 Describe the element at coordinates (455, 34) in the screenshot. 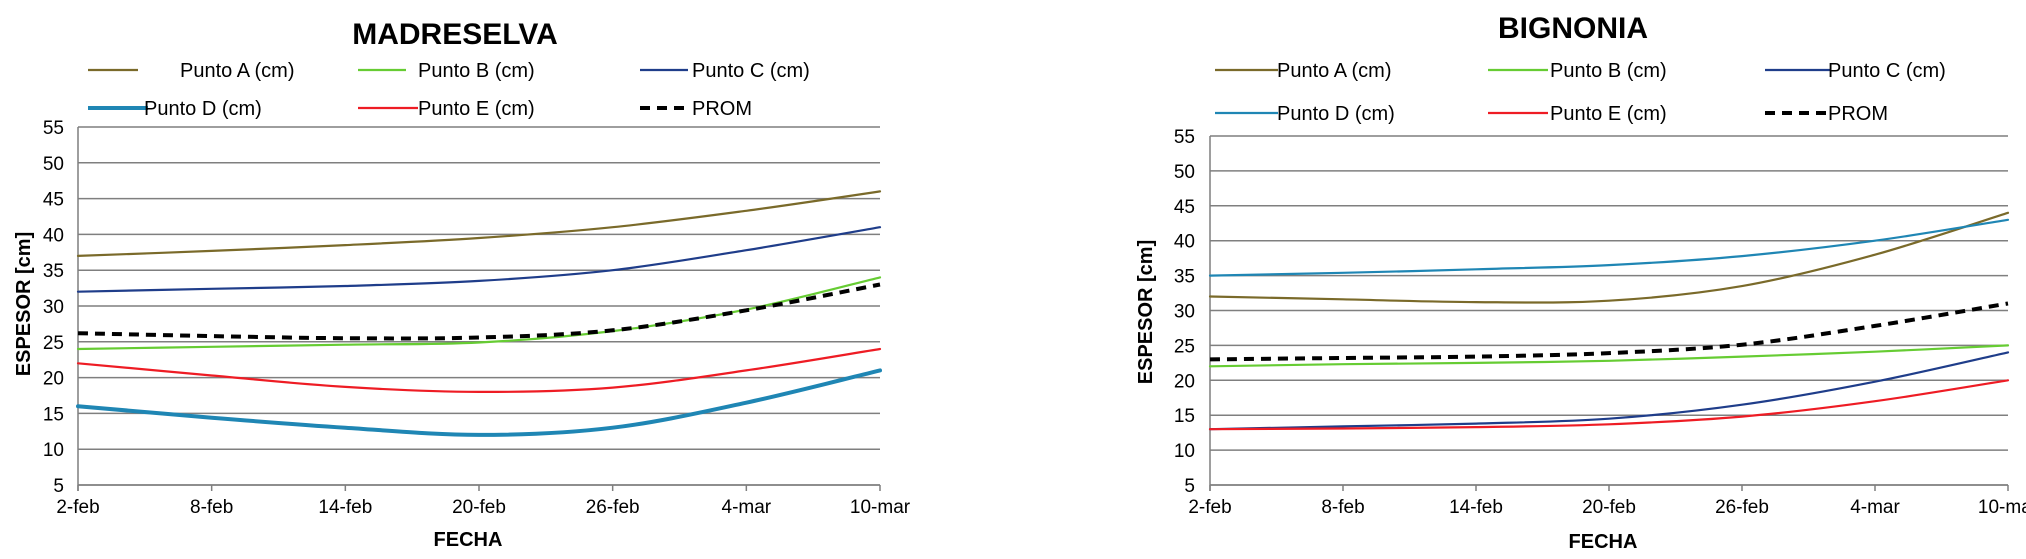

I see `chart-title: MADRESELVA` at that location.